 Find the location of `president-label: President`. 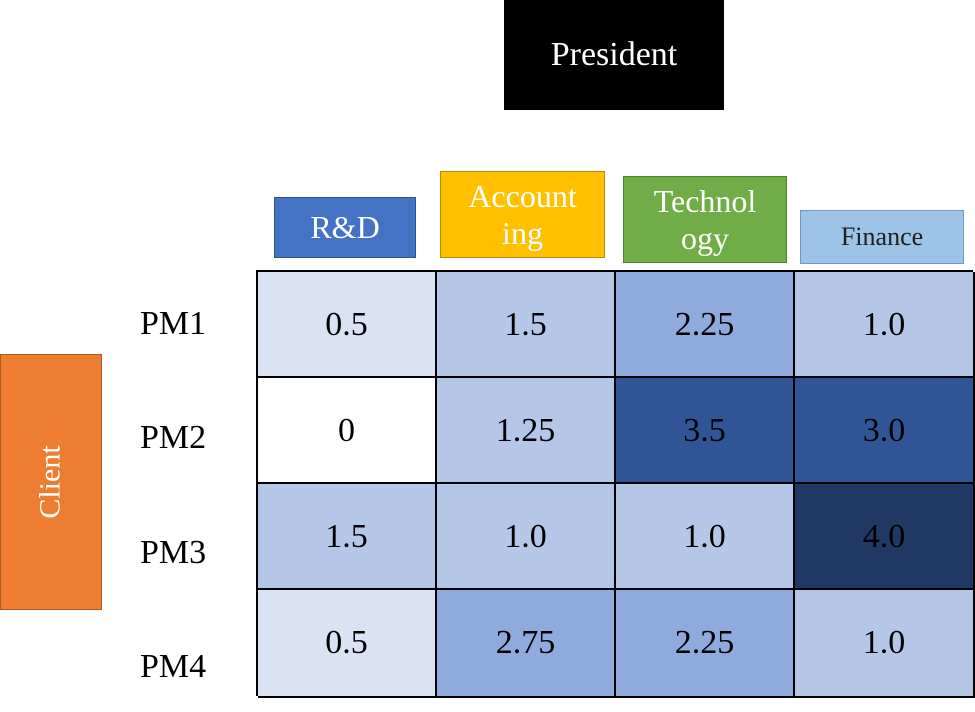

president-label: President is located at coordinates (614, 54).